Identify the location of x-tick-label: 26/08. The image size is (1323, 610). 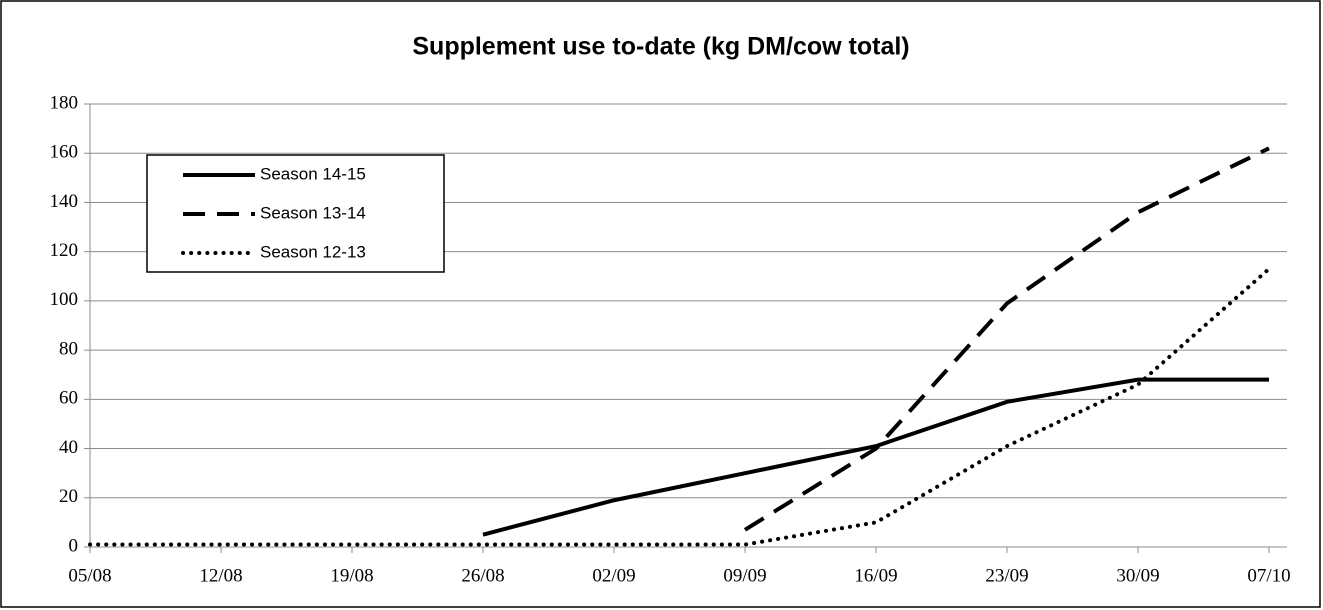
(482, 575).